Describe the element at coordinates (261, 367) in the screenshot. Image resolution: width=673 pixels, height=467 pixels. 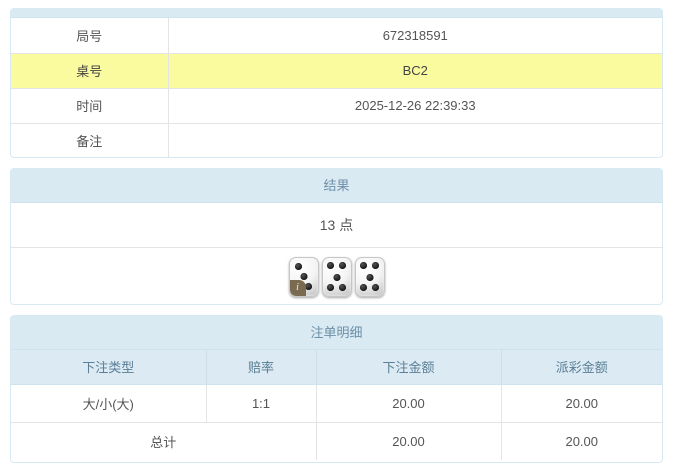
I see `column-header-odds: 赔率` at that location.